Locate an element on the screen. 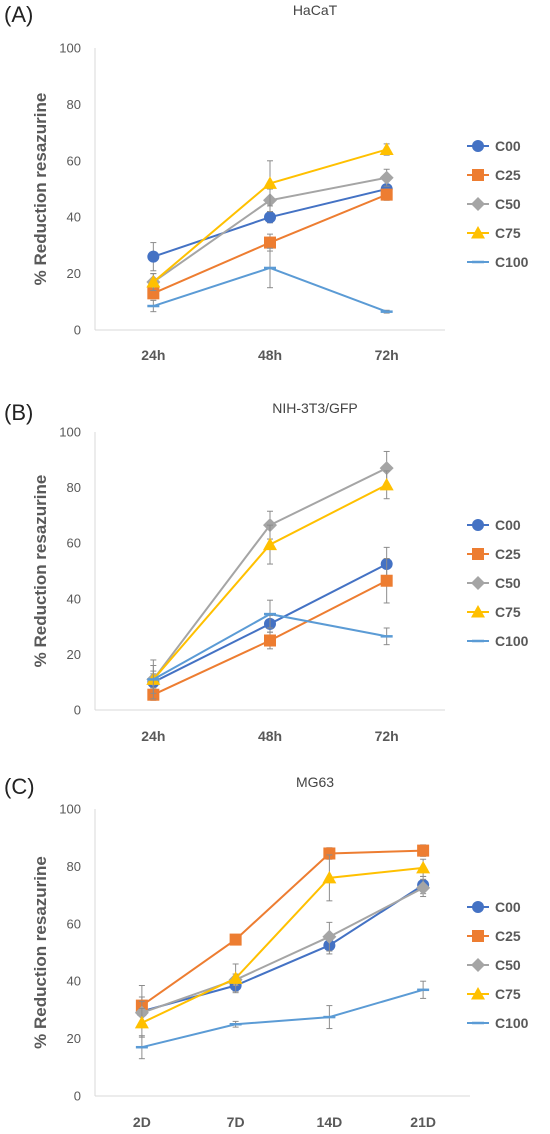  series-line-c100 is located at coordinates (282, 1018).